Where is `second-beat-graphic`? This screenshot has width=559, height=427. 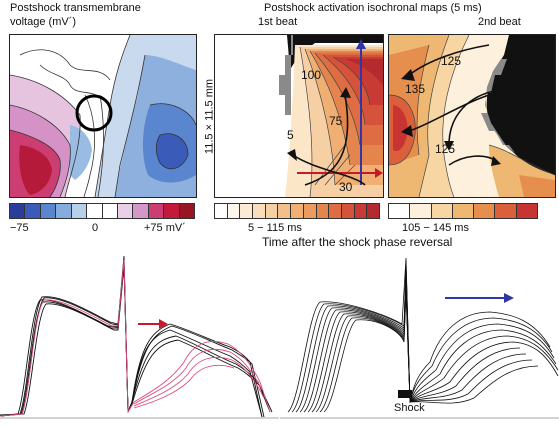 second-beat-graphic is located at coordinates (472, 116).